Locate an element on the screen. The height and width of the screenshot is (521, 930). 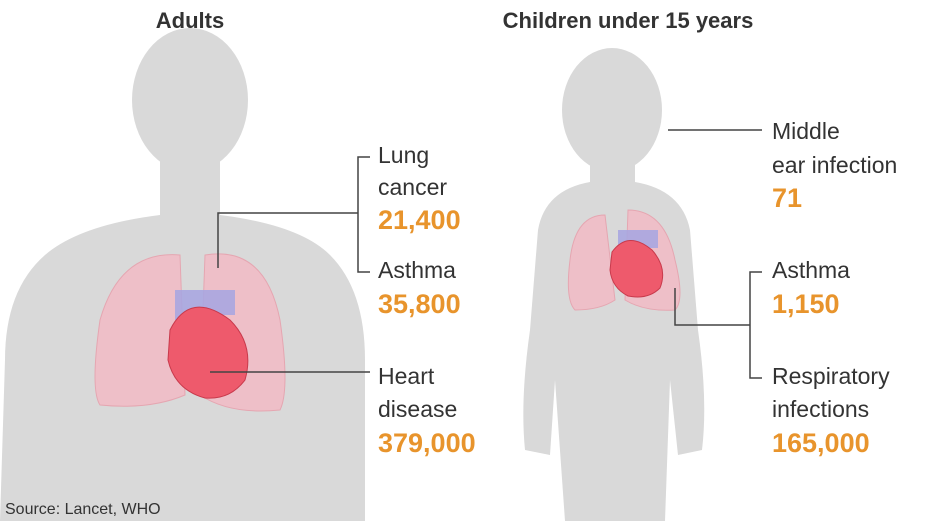
condition-value: 21,400 is located at coordinates (419, 220).